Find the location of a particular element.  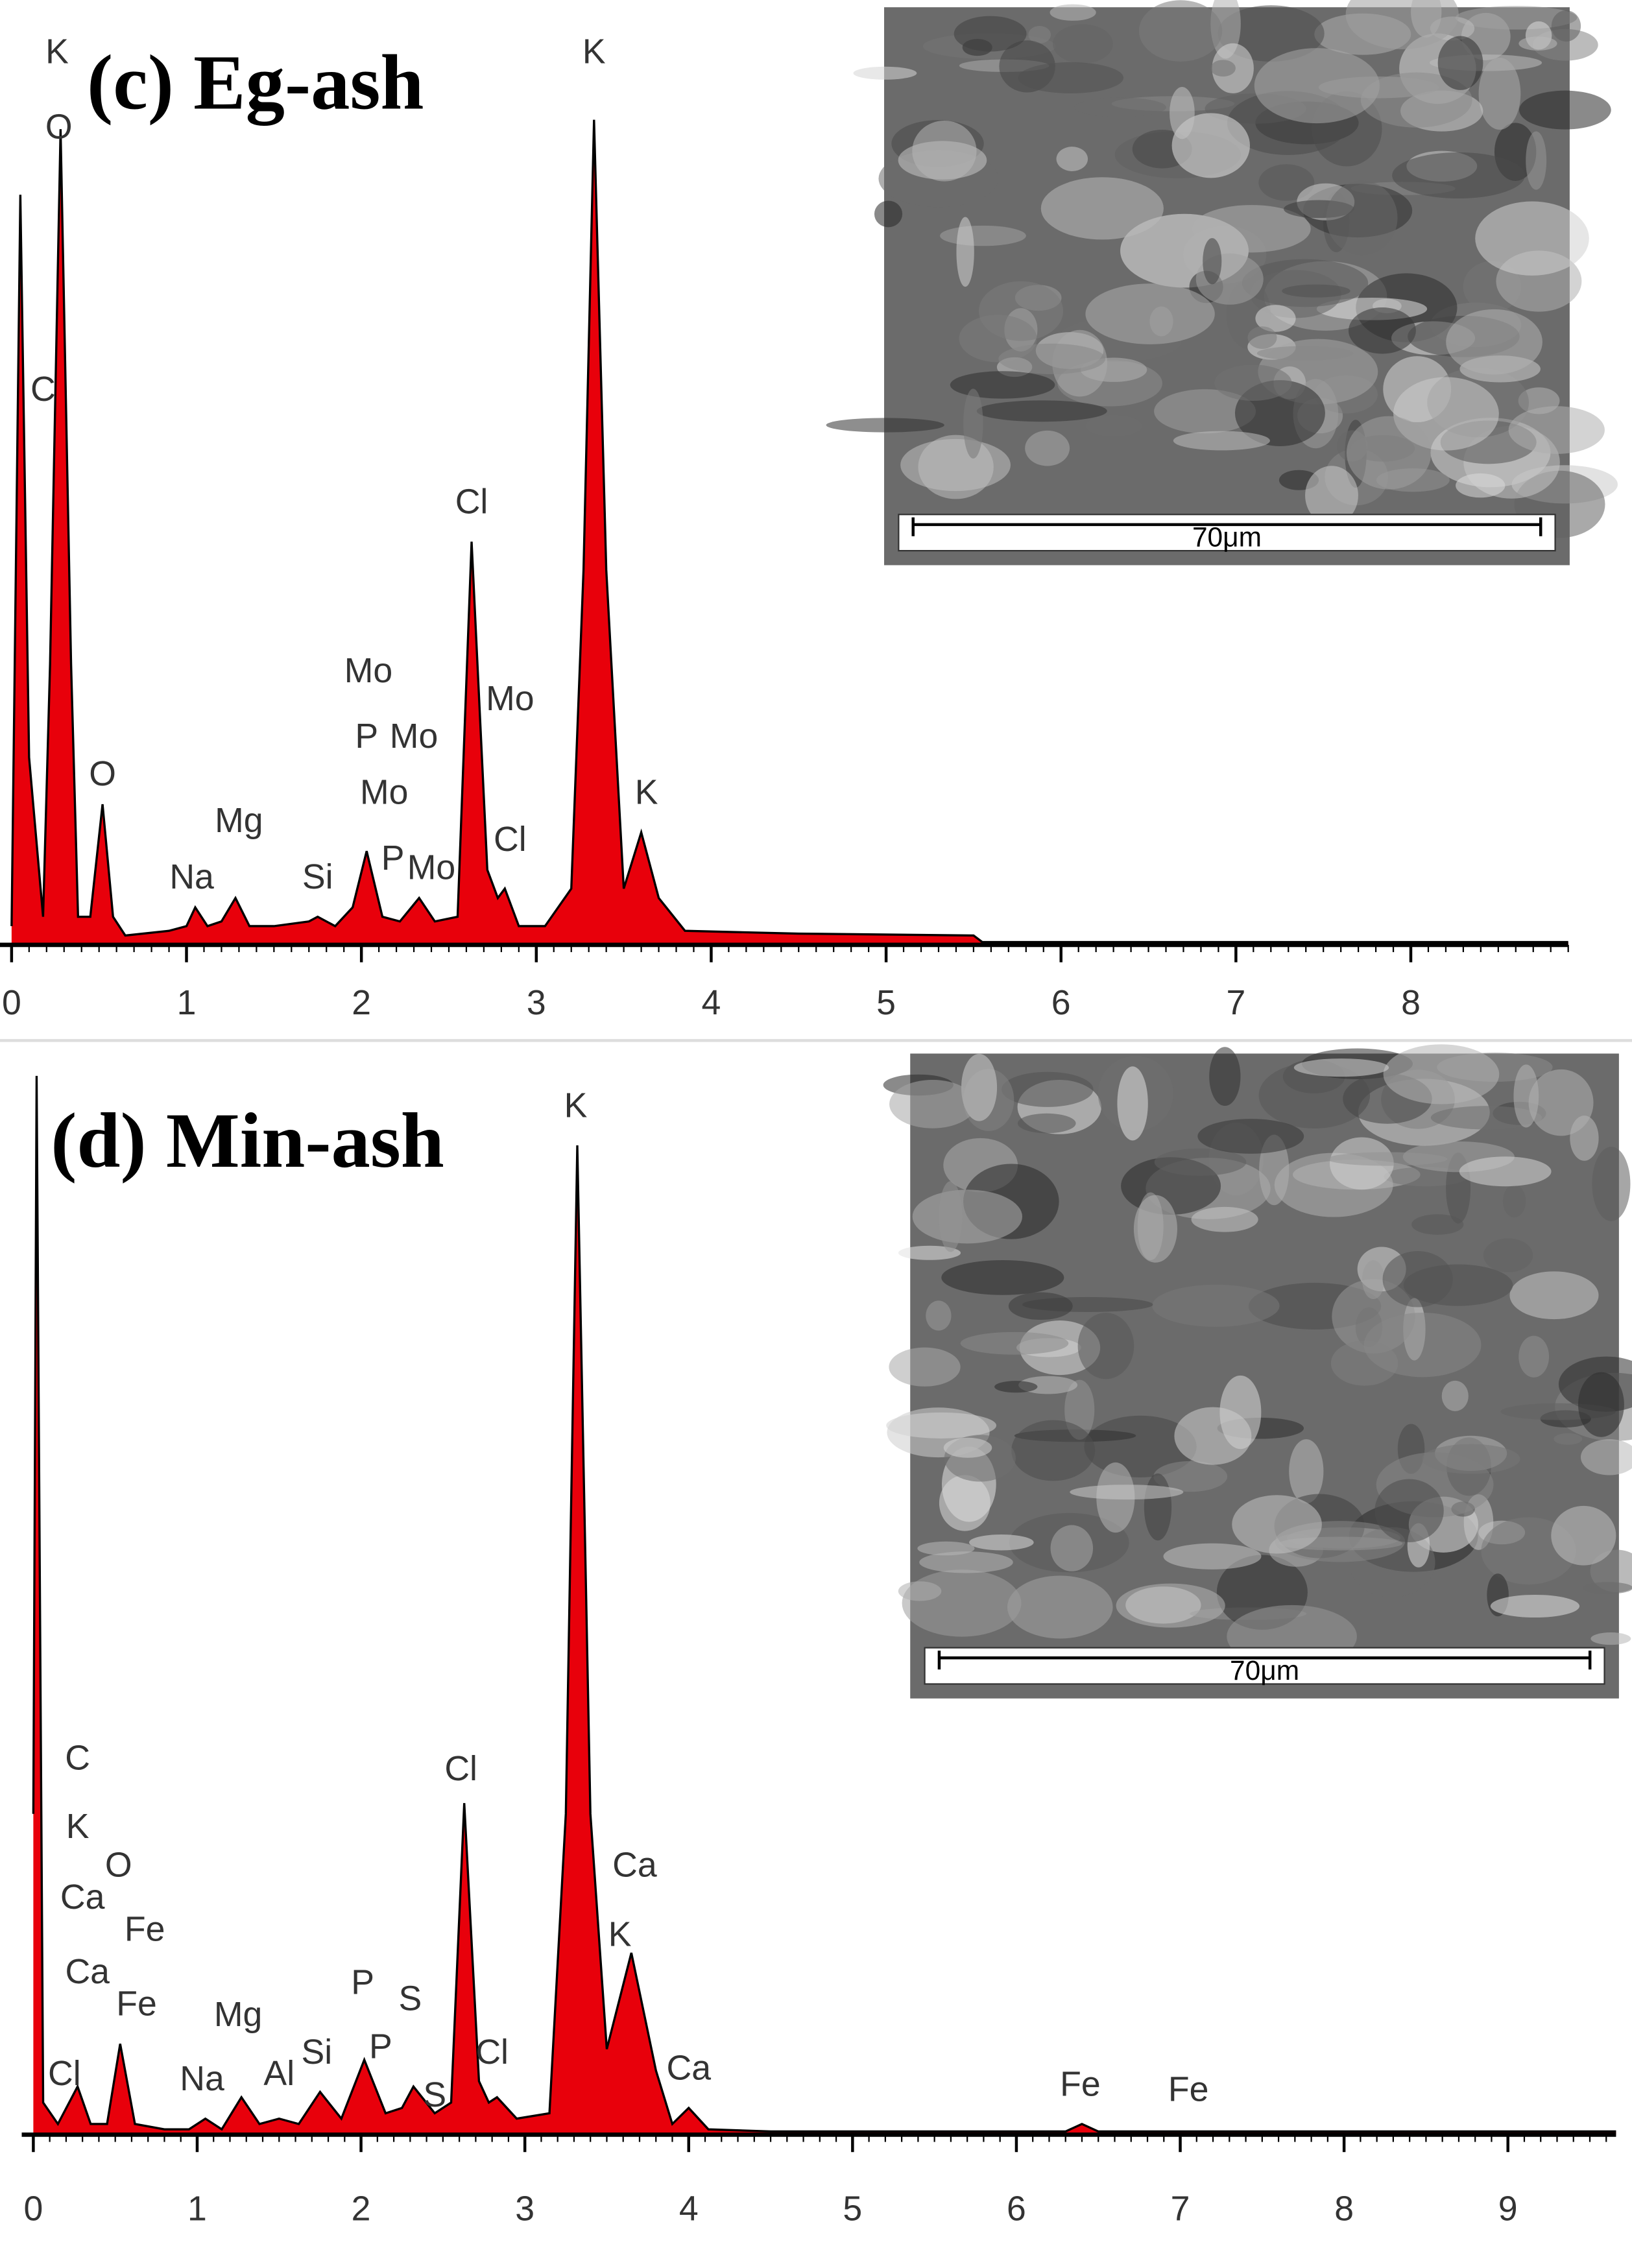

chart-title: (d) Min-ash is located at coordinates (247, 1140).